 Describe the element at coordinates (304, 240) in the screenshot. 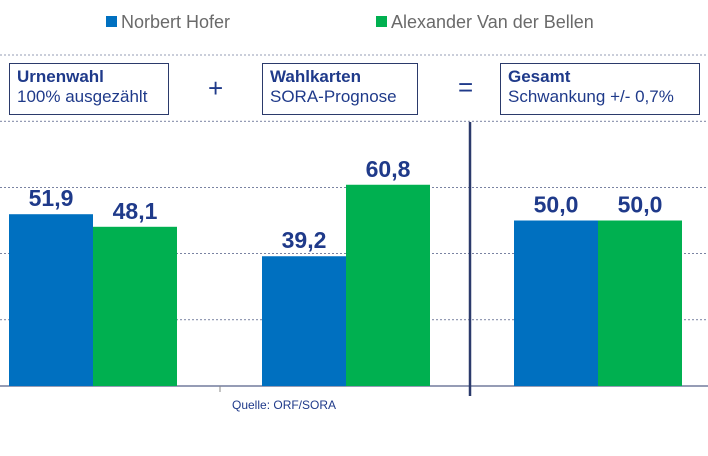

I see `data-label-hofer-1: 39,2` at that location.